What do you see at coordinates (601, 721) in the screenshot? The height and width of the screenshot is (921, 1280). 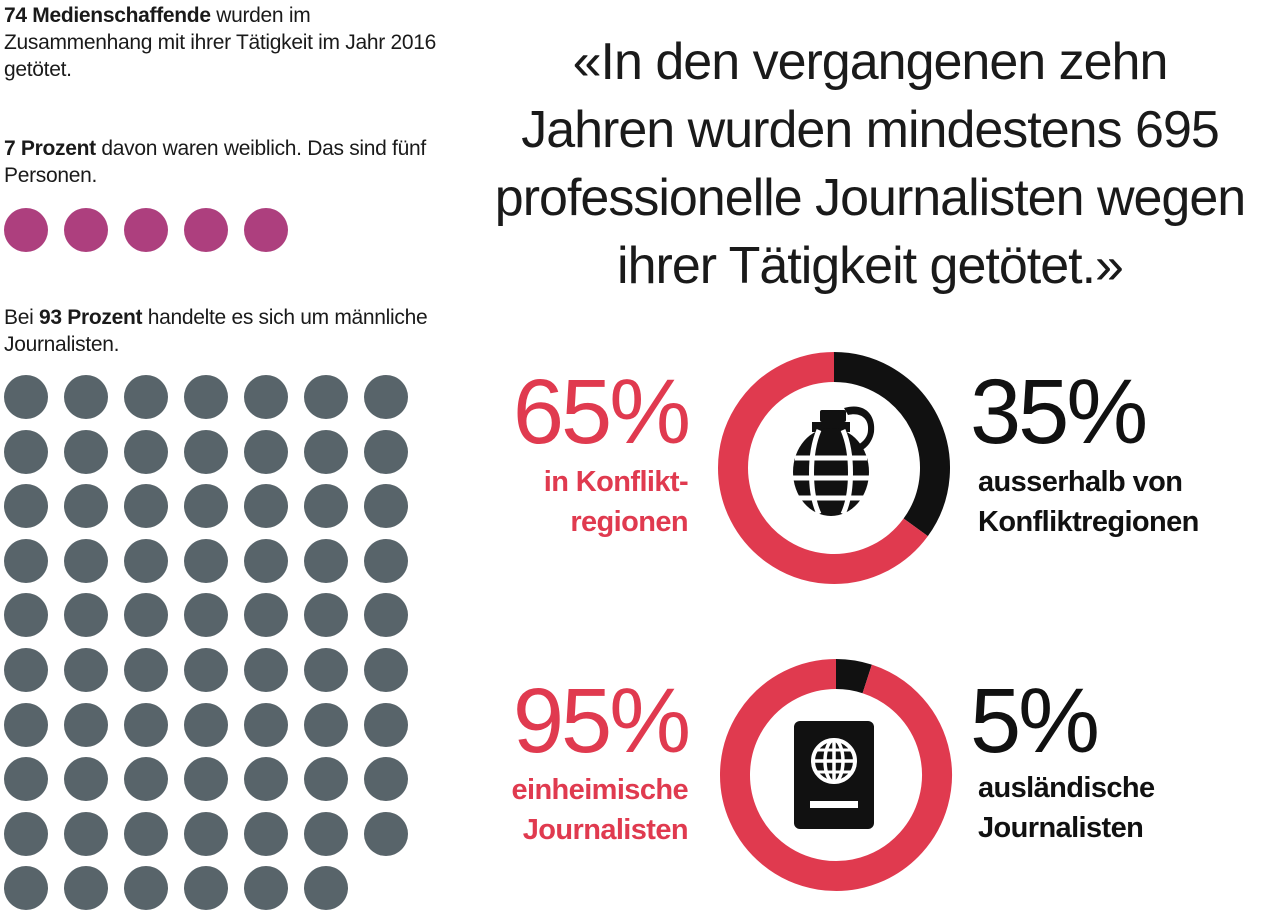 I see `local-percent: 95%` at bounding box center [601, 721].